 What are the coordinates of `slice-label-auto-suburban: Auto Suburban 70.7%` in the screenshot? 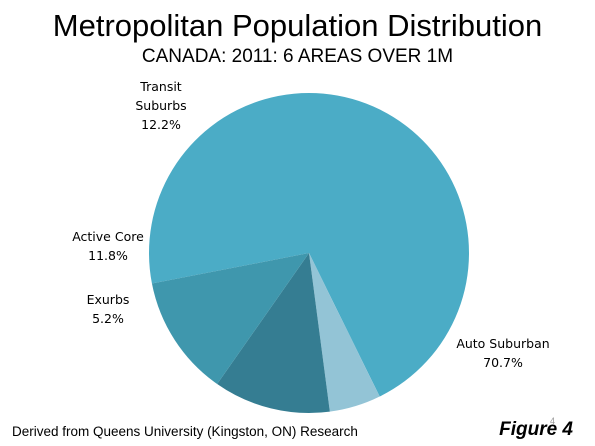 It's located at (502, 353).